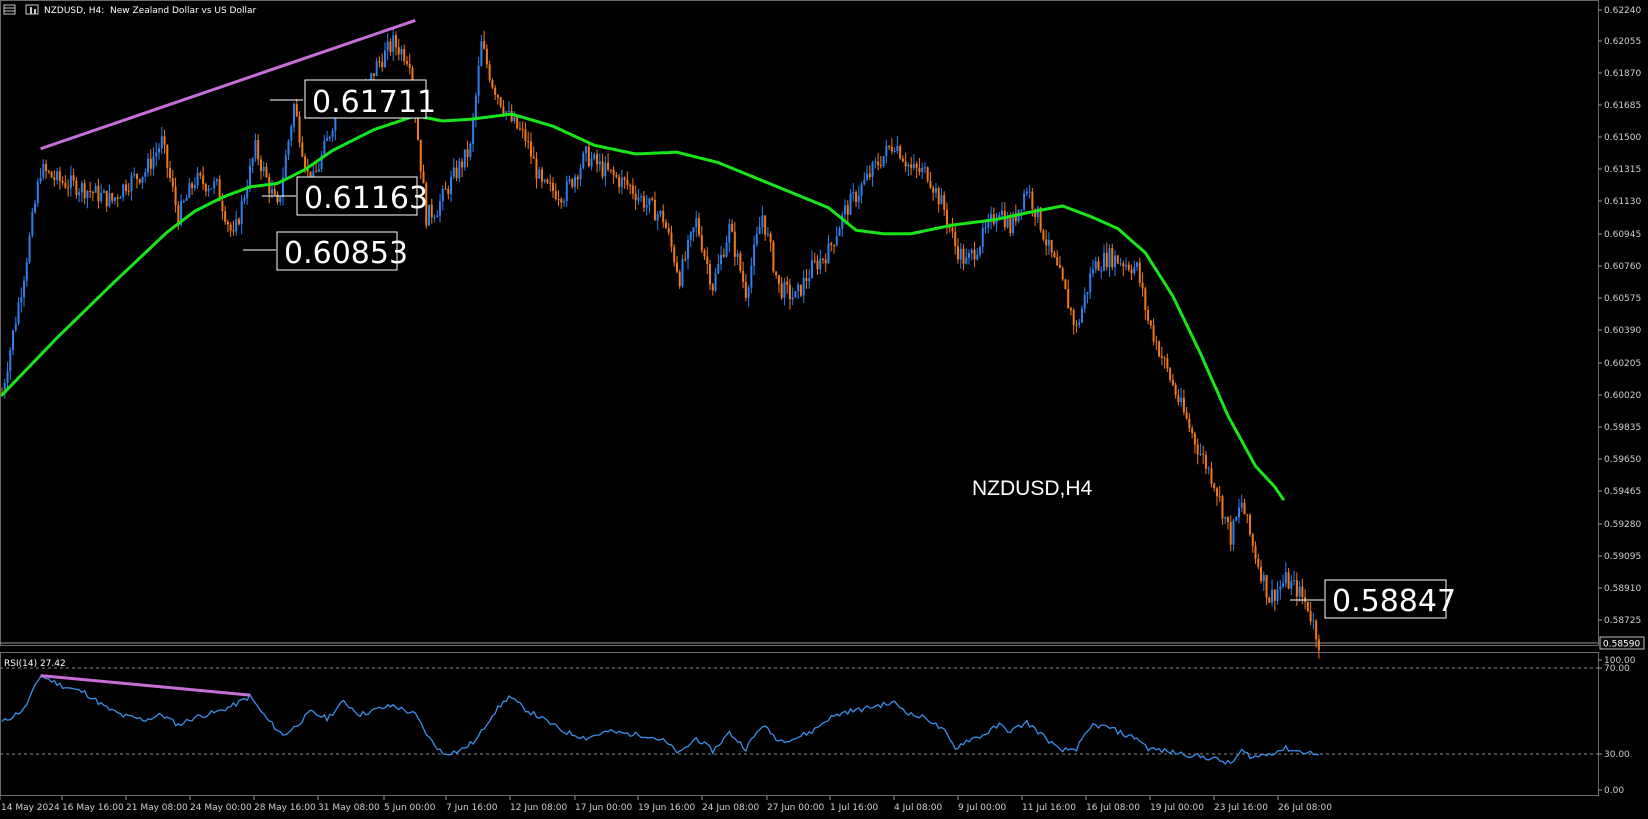 The image size is (1648, 819). Describe the element at coordinates (1622, 525) in the screenshot. I see `price-tick-label: 0.59280` at that location.